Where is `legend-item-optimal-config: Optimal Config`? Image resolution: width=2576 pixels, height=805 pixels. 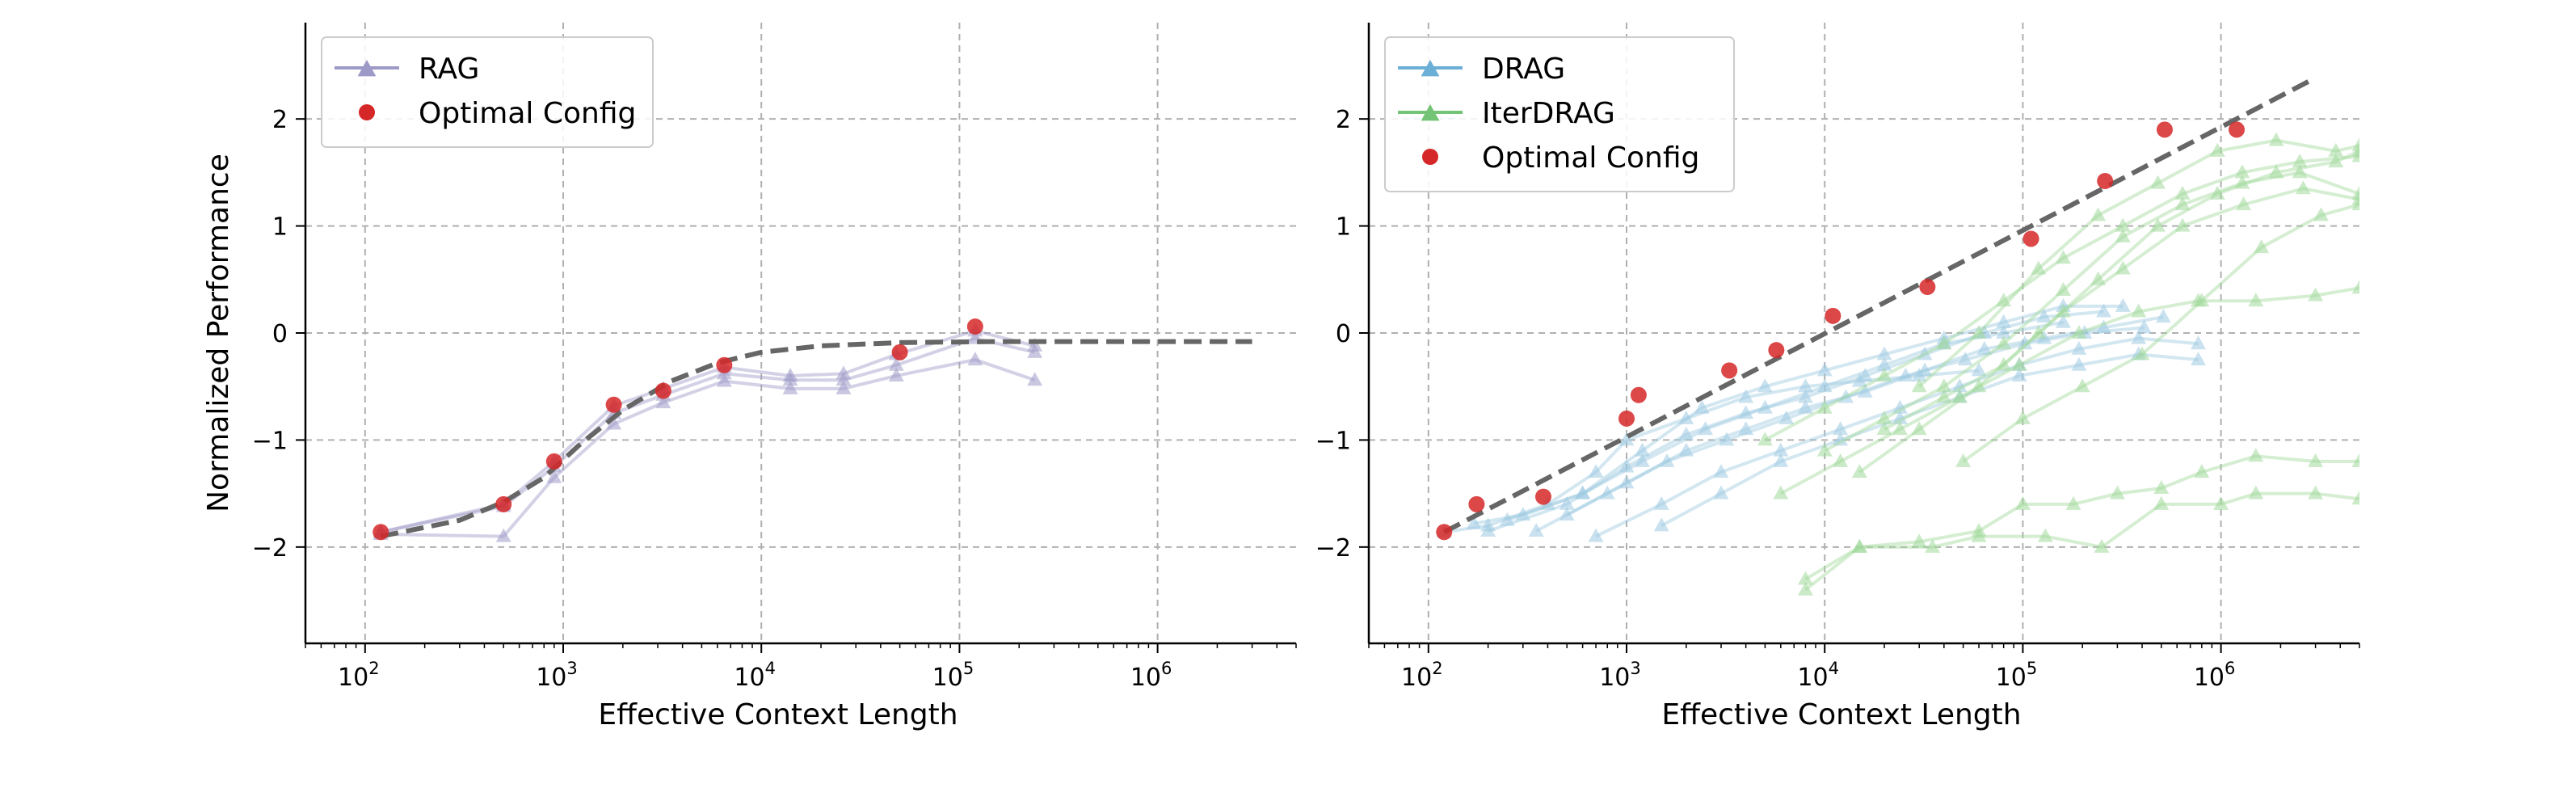
legend-item-optimal-config: Optimal Config is located at coordinates (1560, 158).